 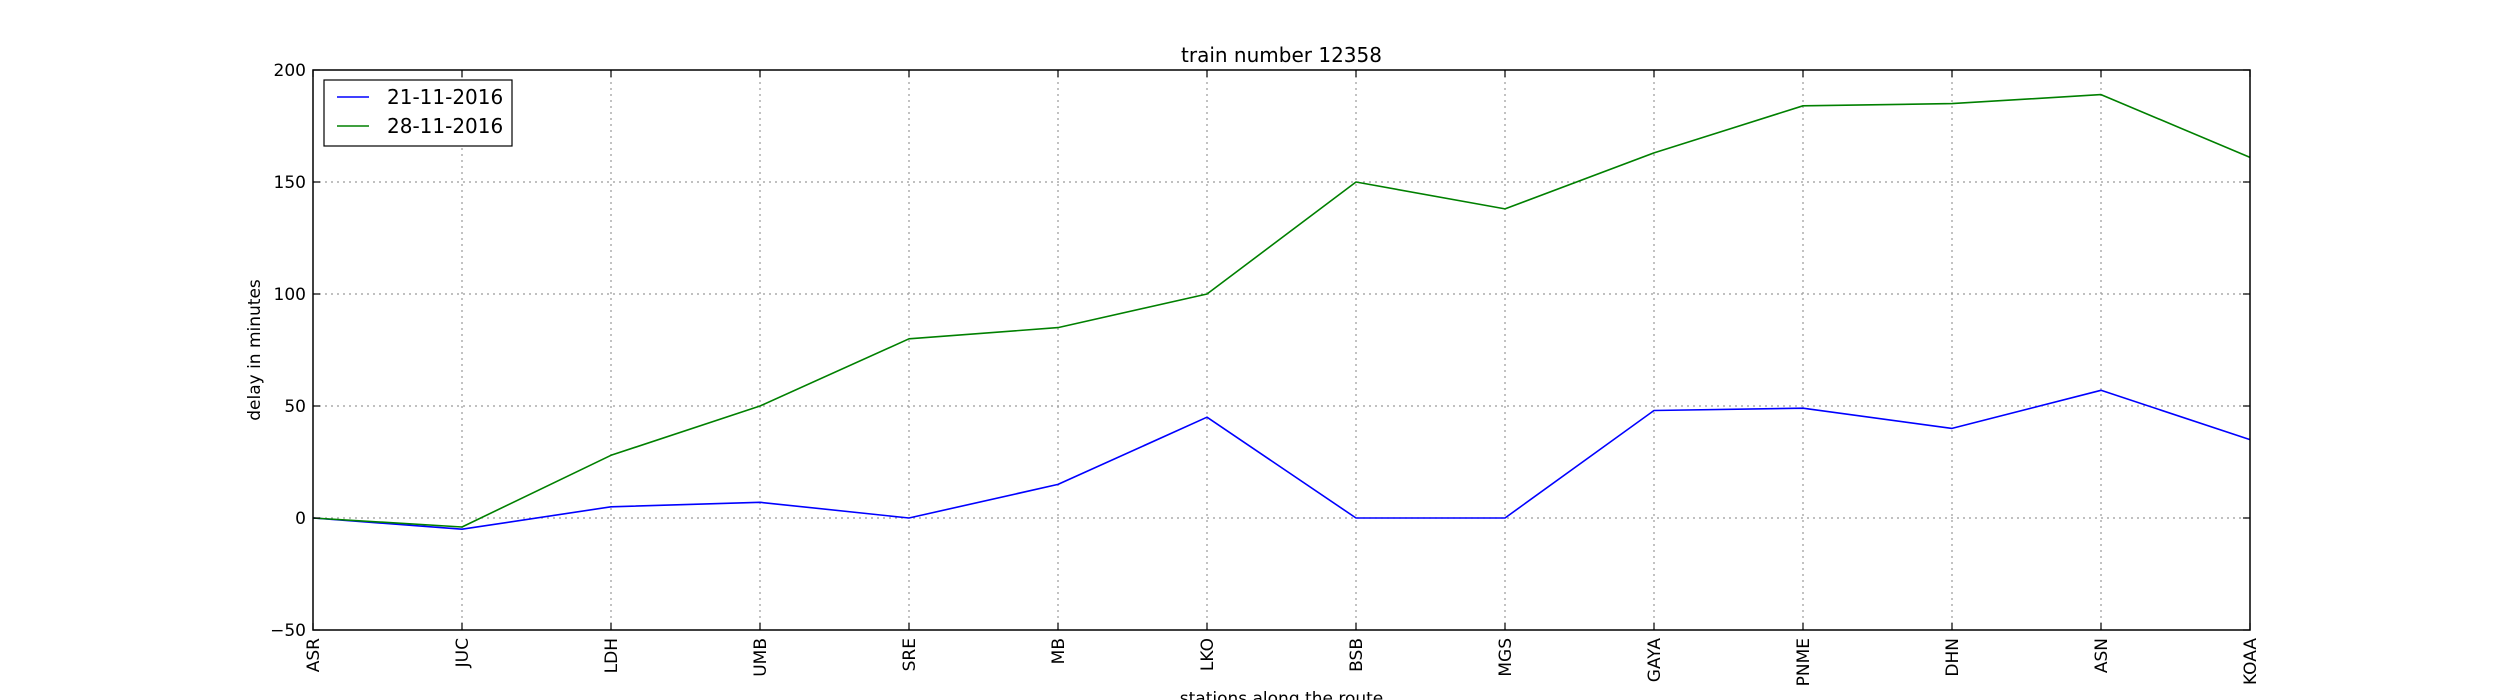 What do you see at coordinates (1282, 694) in the screenshot?
I see `x-axis-label: stations along the route` at bounding box center [1282, 694].